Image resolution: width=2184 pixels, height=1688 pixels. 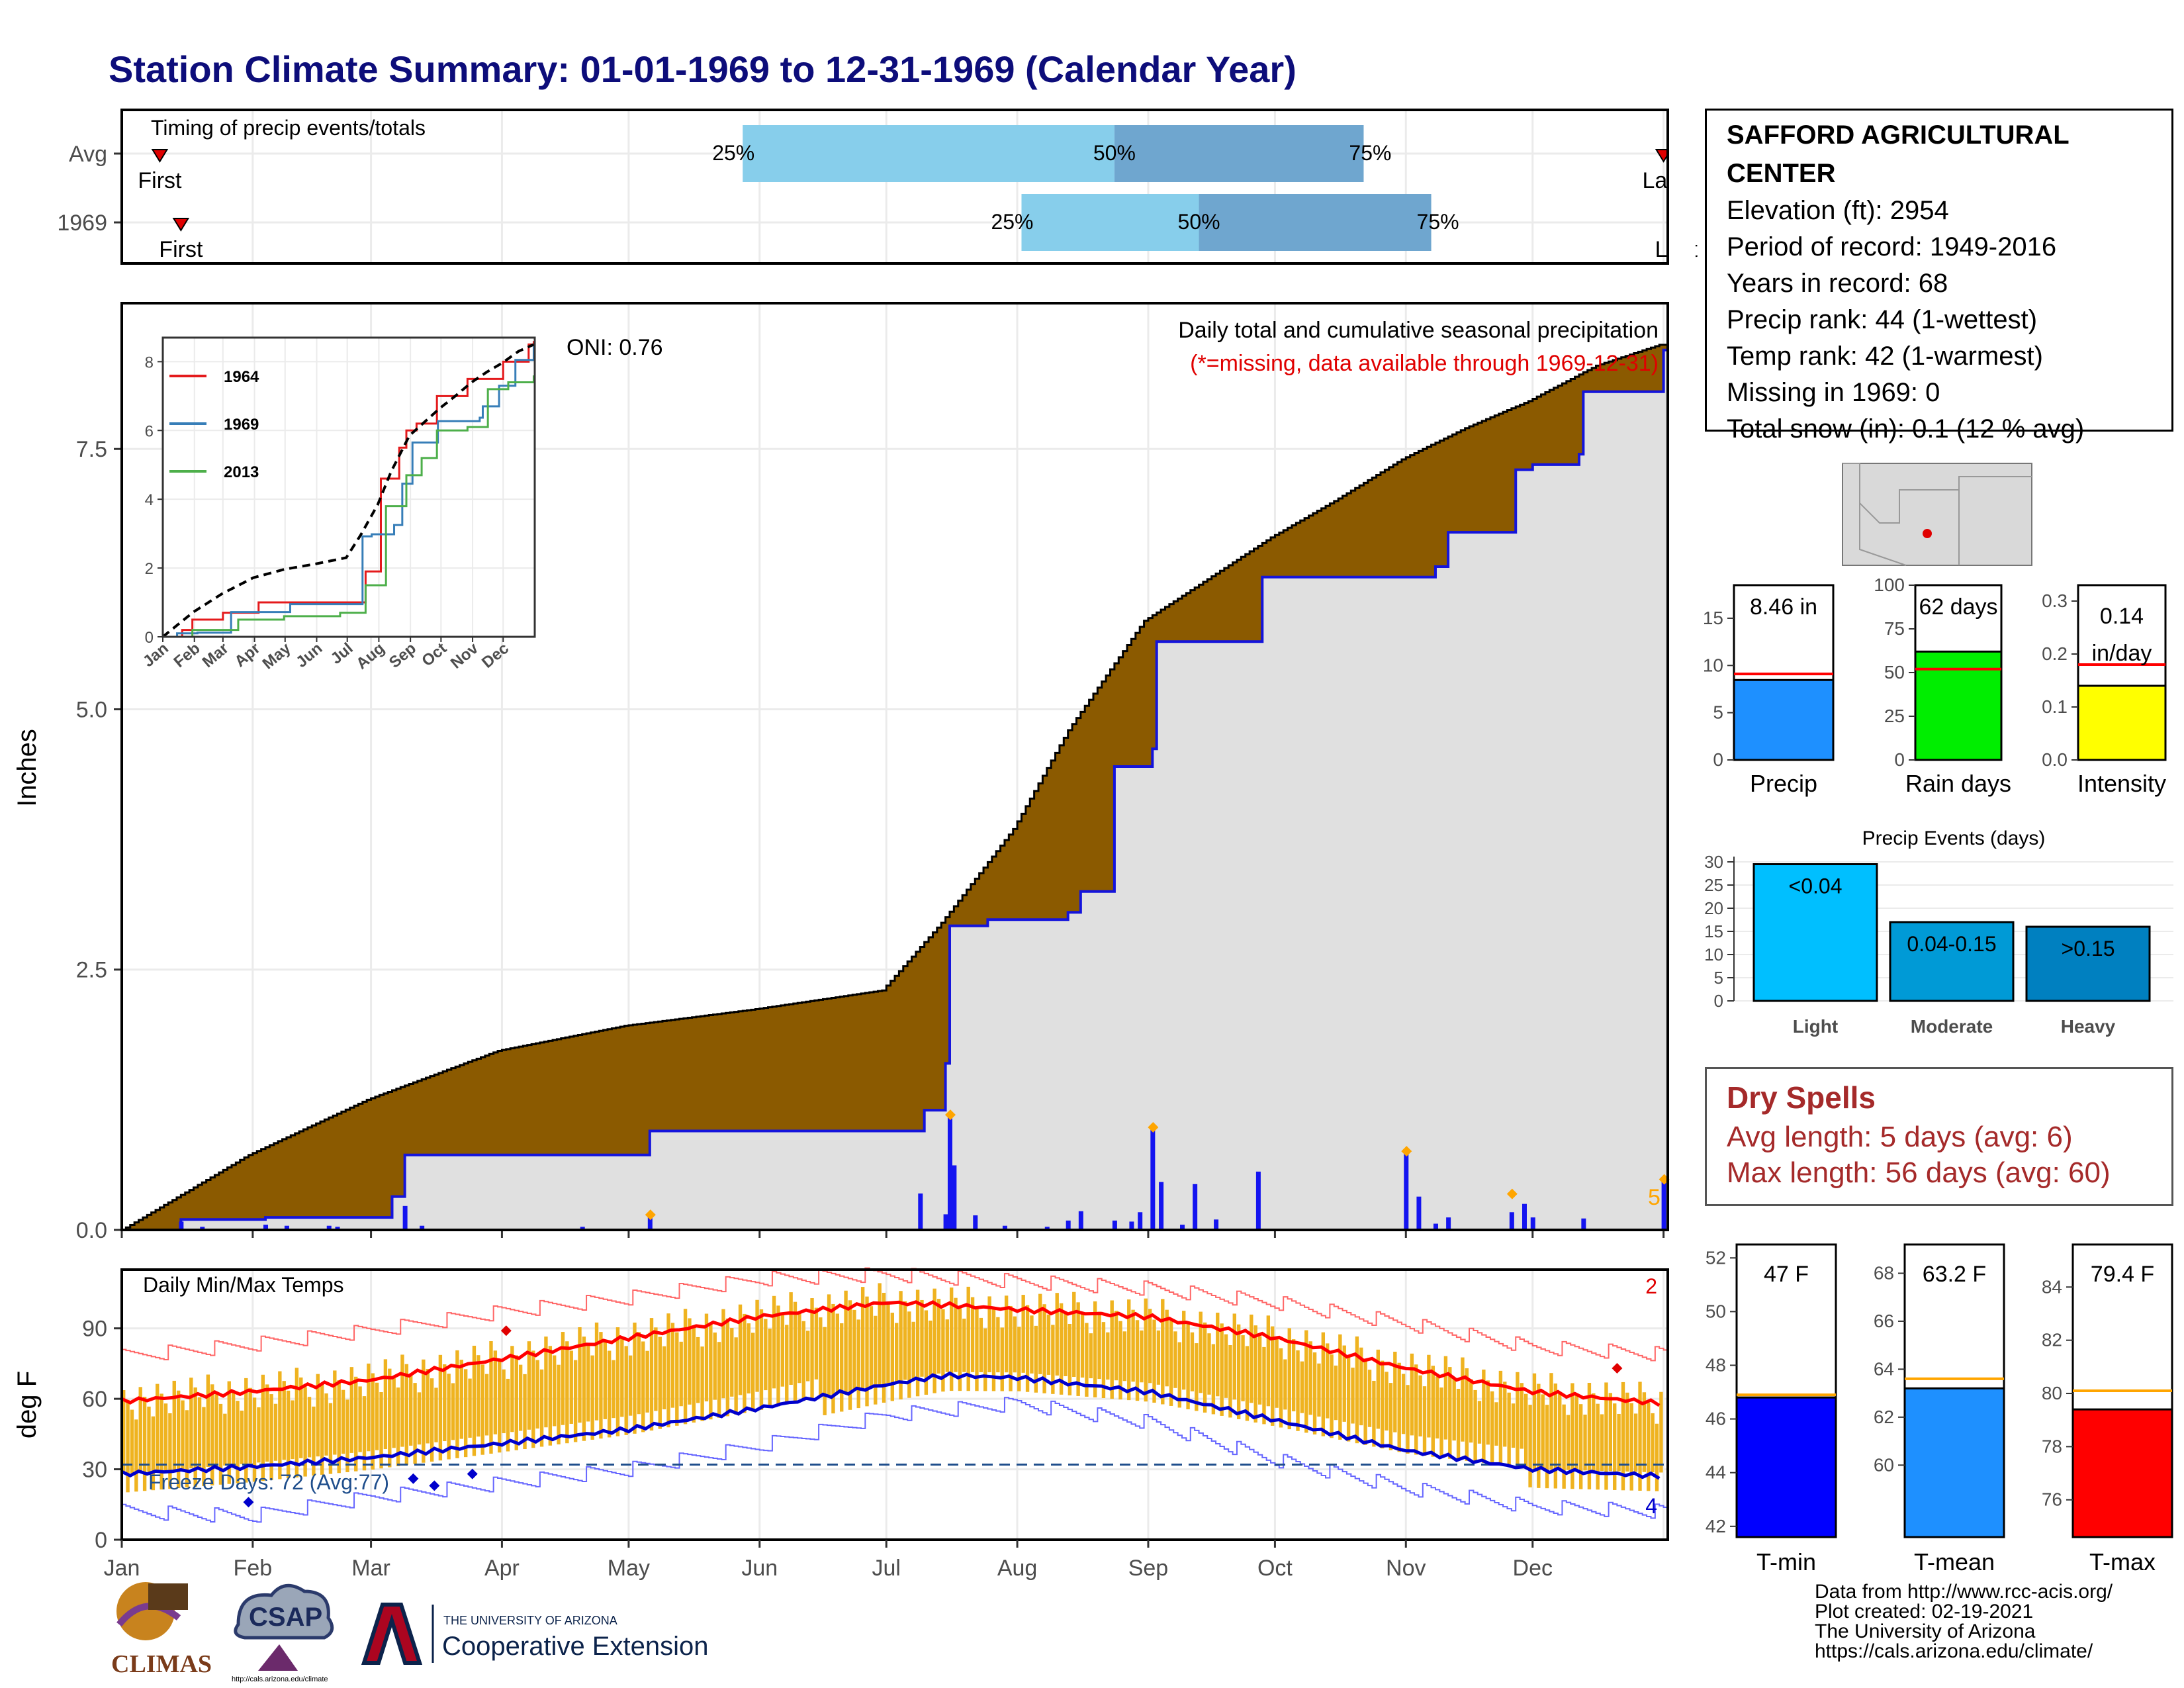 What do you see at coordinates (1894, 672) in the screenshot?
I see `raindays_gauge-tick-label: 50` at bounding box center [1894, 672].